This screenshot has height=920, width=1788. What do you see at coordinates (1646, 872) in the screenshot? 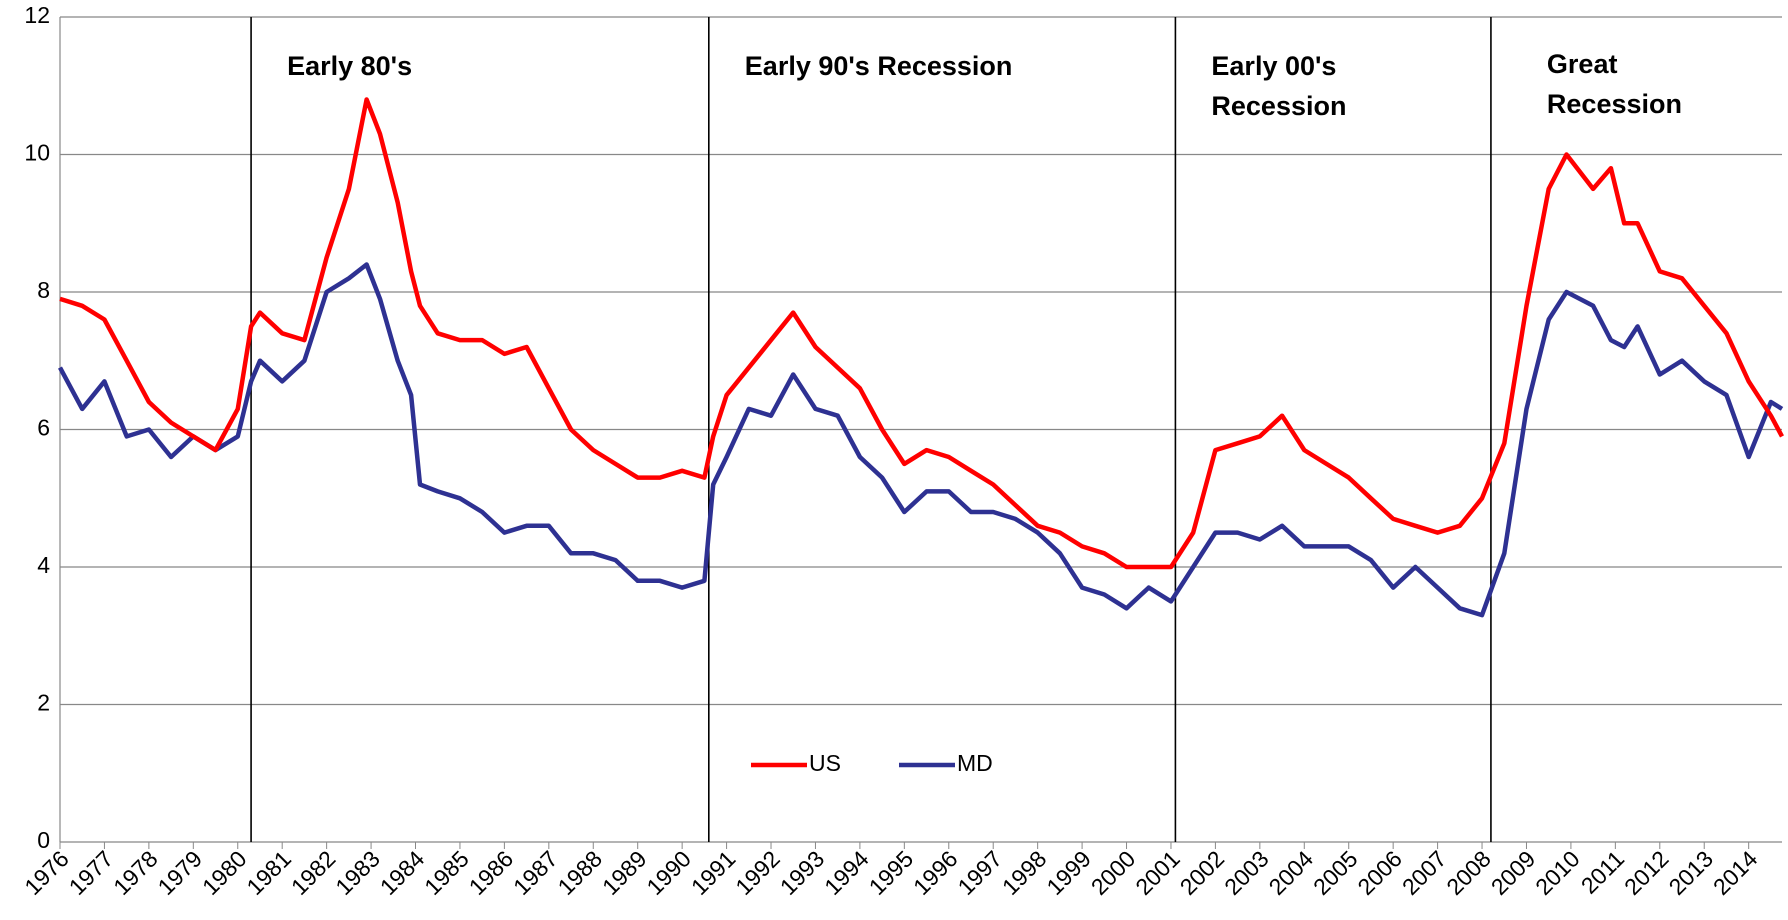
I see `x-tick-label: 2012` at bounding box center [1646, 872].